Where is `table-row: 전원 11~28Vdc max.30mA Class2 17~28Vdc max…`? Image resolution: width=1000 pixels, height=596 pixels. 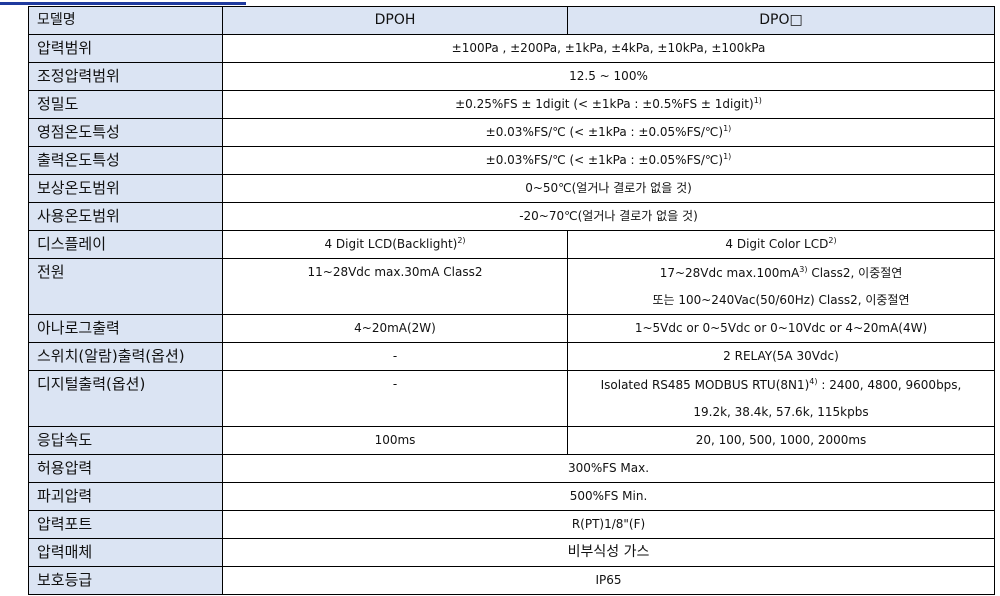 table-row: 전원 11~28Vdc max.30mA Class2 17~28Vdc max… is located at coordinates (511, 286).